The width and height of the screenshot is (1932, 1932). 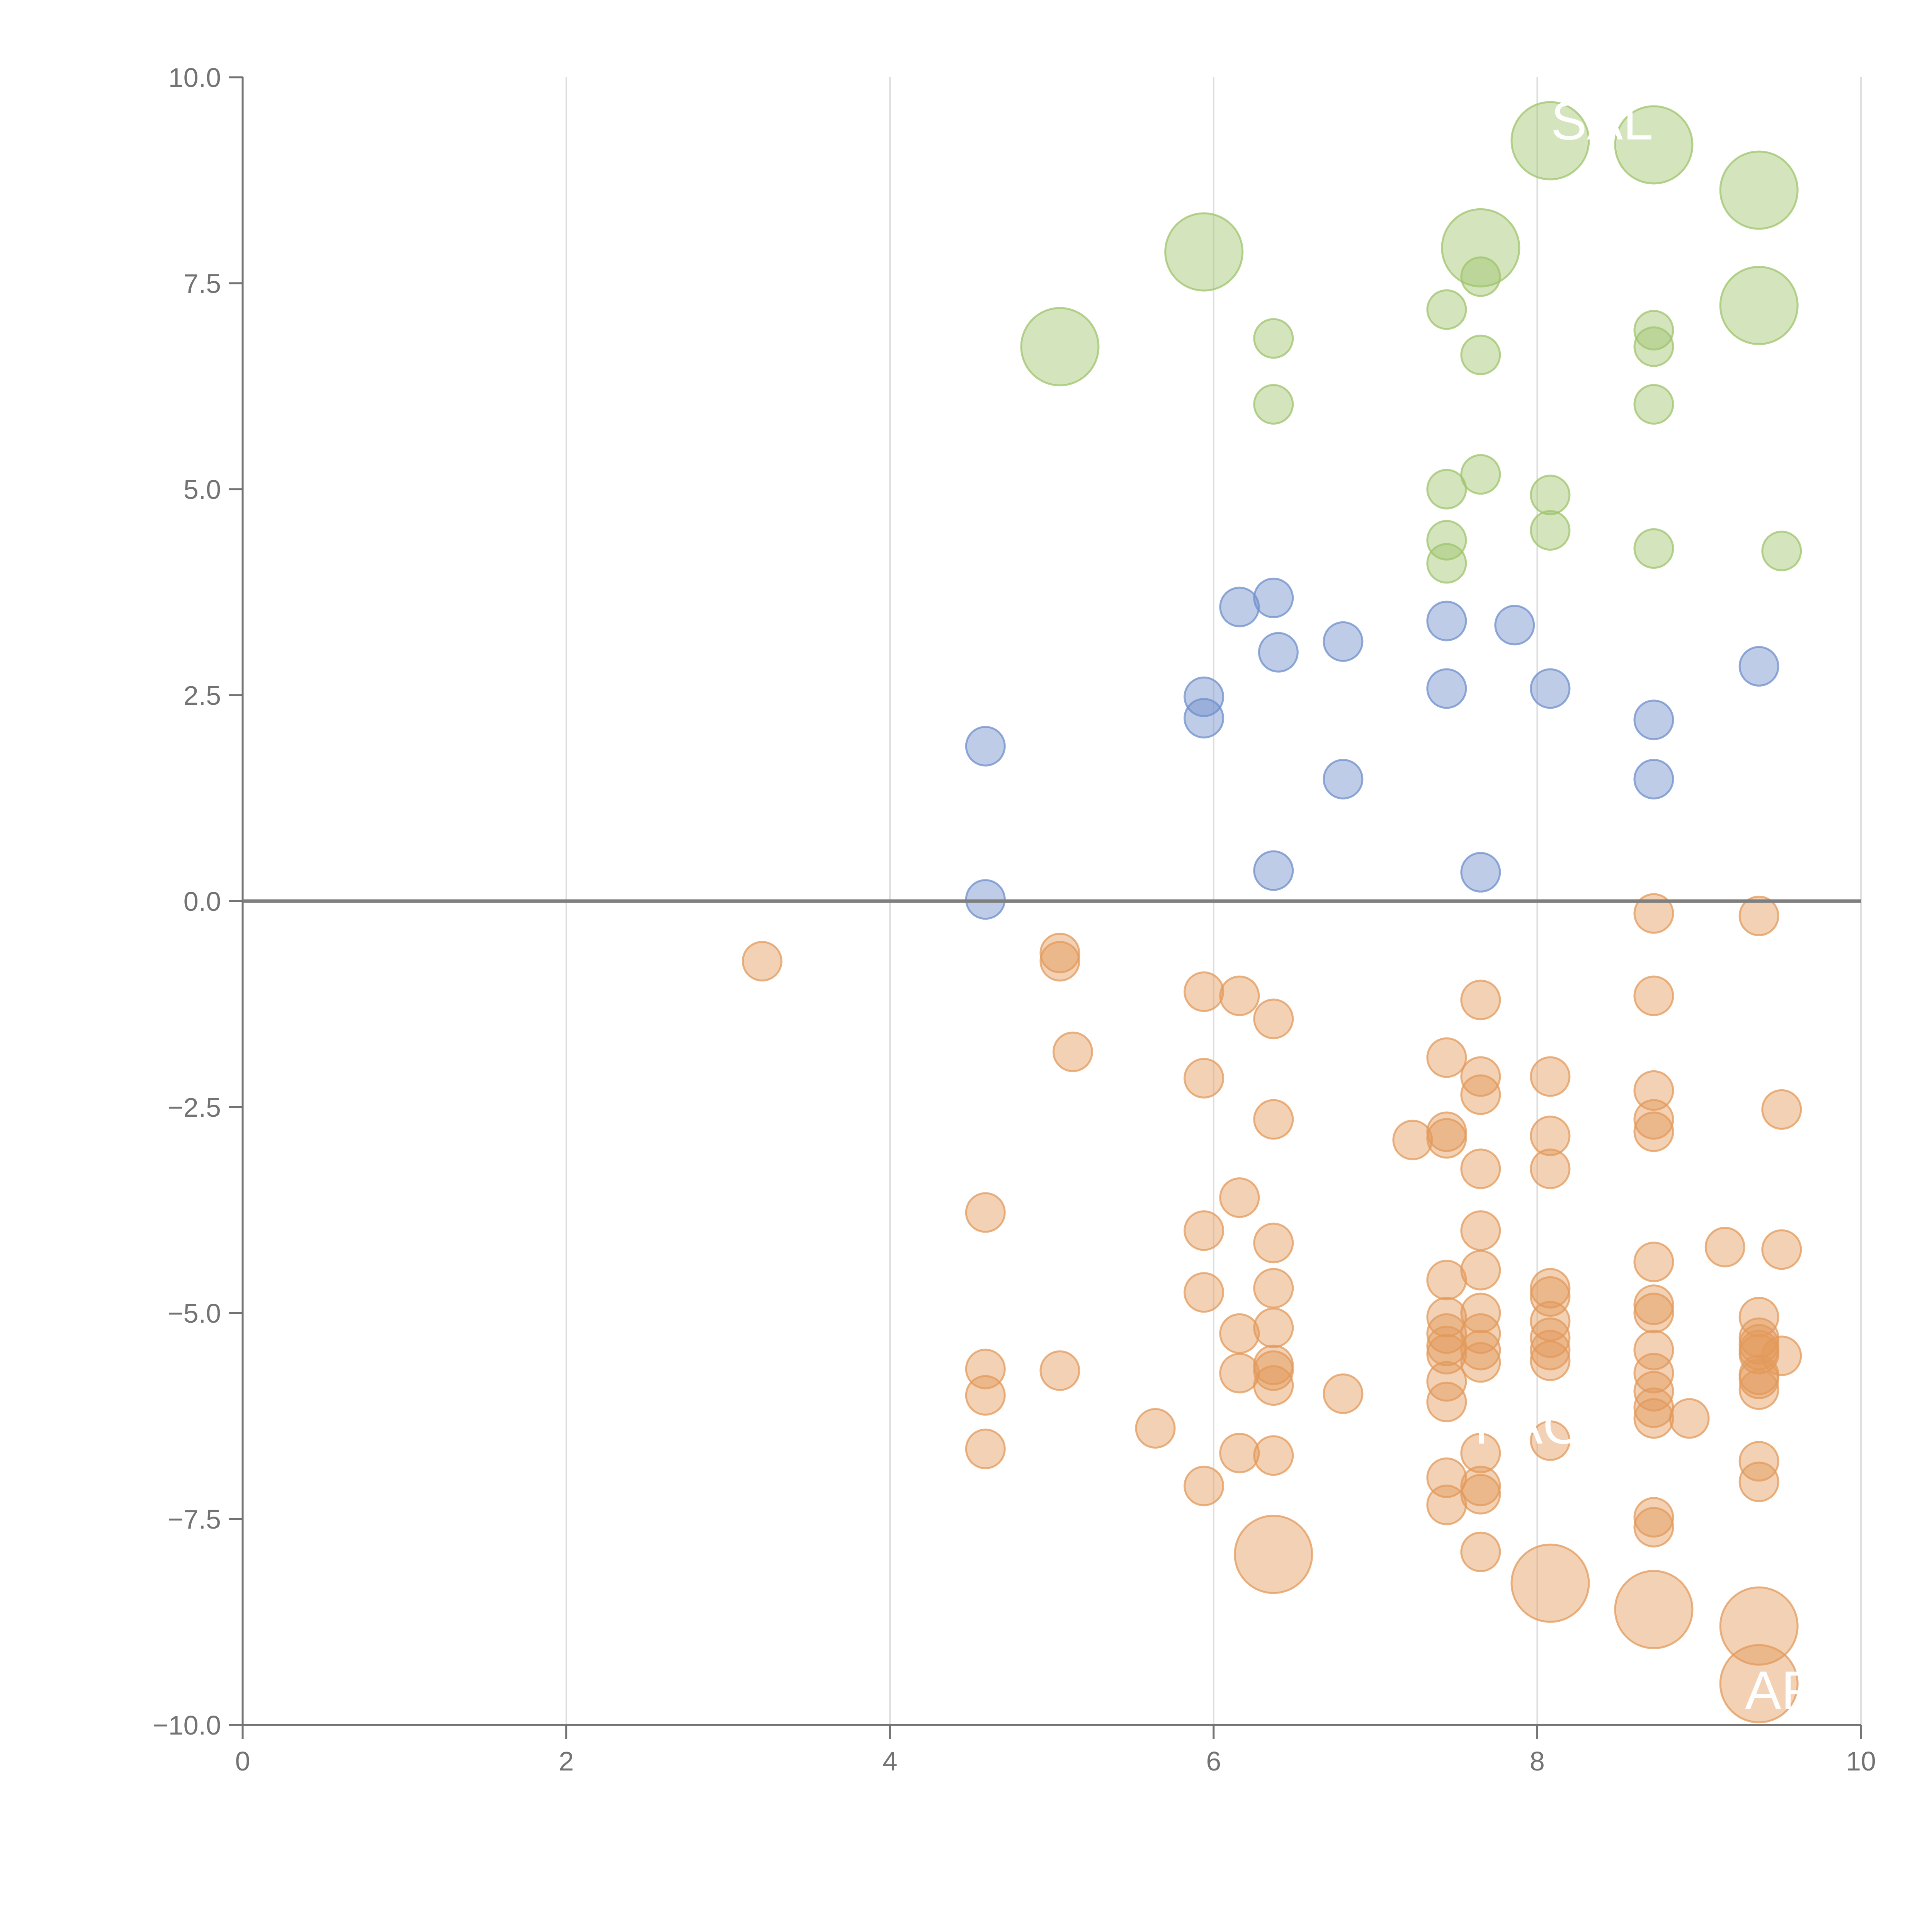 I want to click on x-tick-label: 4, so click(x=891, y=1761).